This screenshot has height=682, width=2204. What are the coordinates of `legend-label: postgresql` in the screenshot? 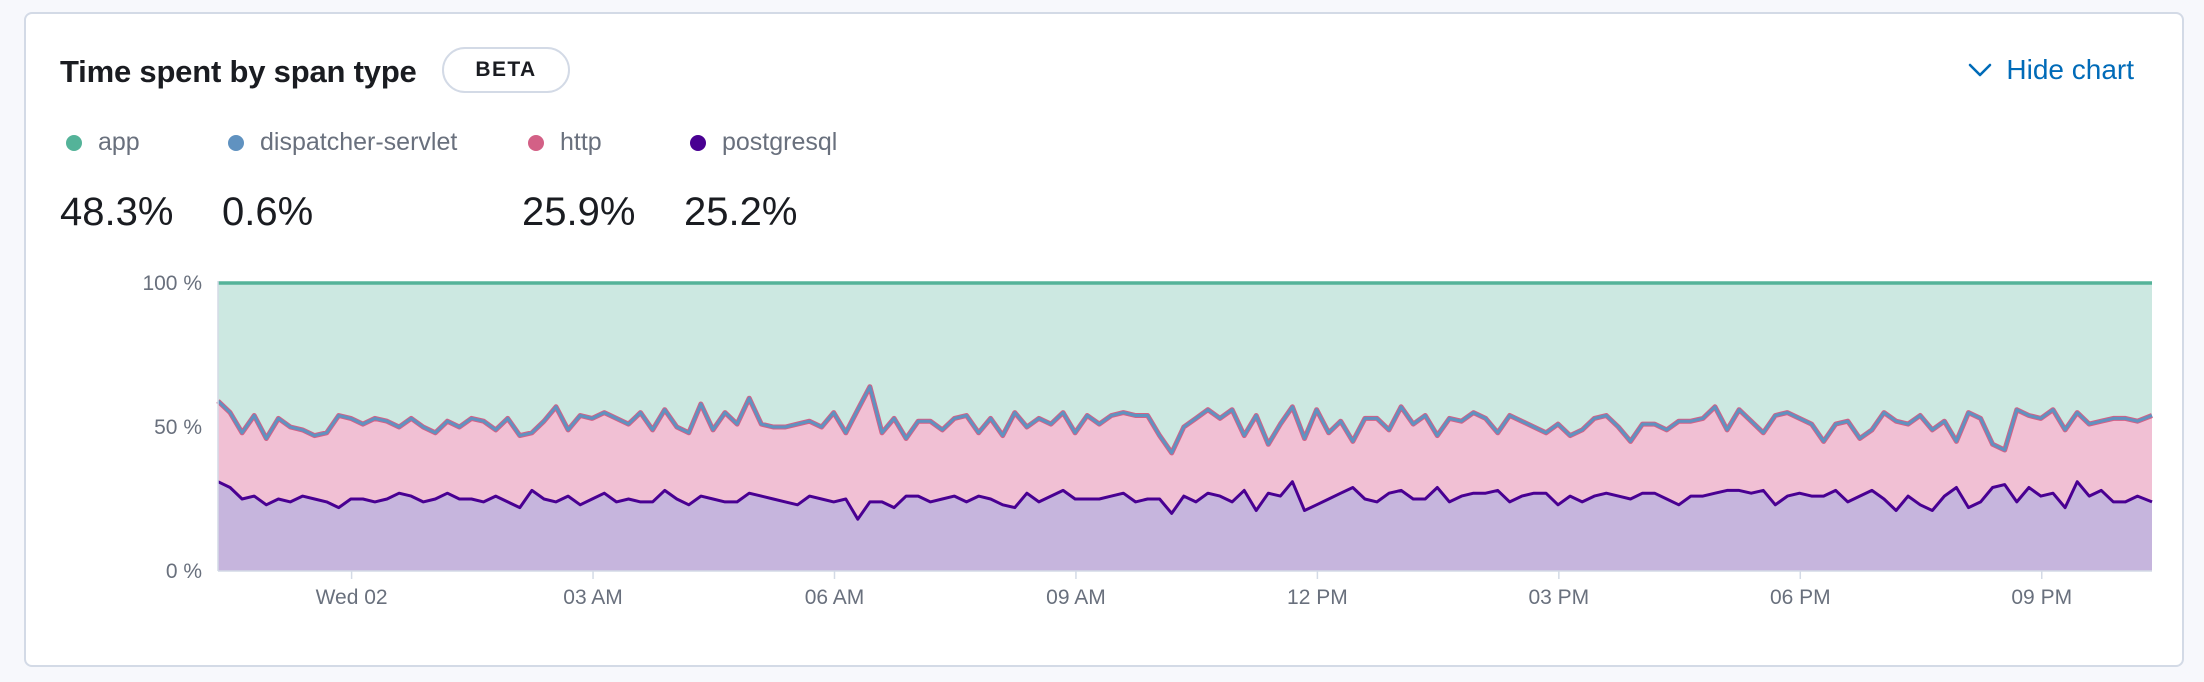 It's located at (780, 142).